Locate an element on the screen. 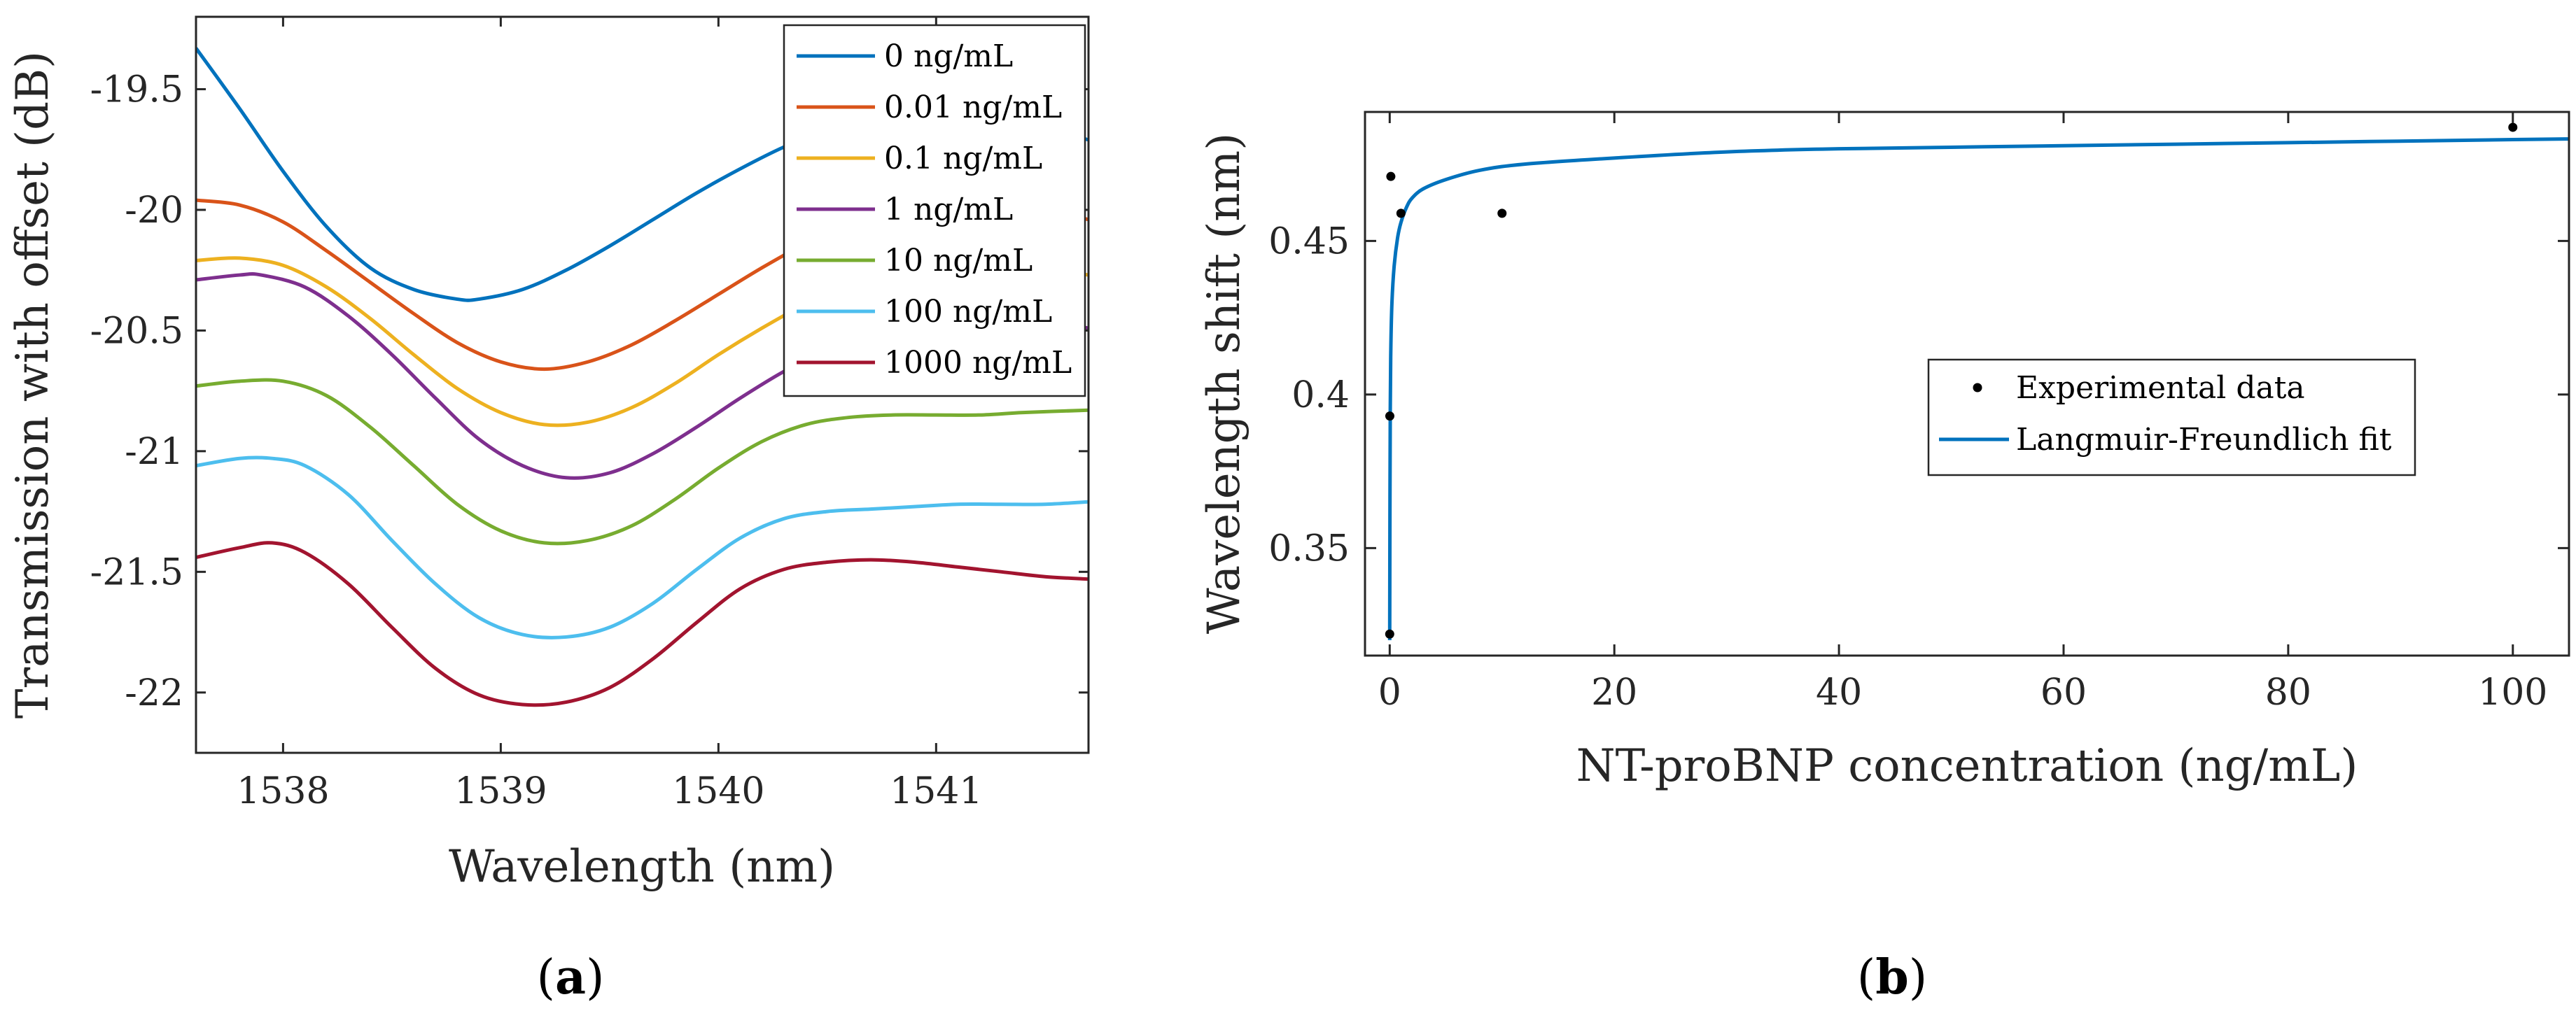  legend-entry-100-ng-ml: 100 ng/mL is located at coordinates (968, 312).